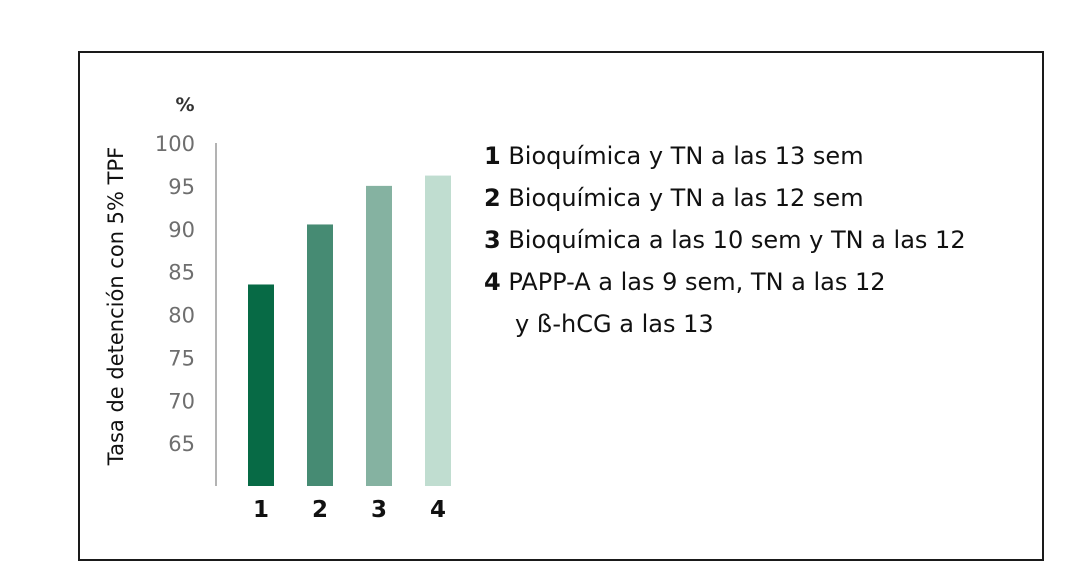 This screenshot has height=586, width=1080. I want to click on legend-item: 4 PAPP-A a las 9 sem, TN a las 12, so click(725, 285).